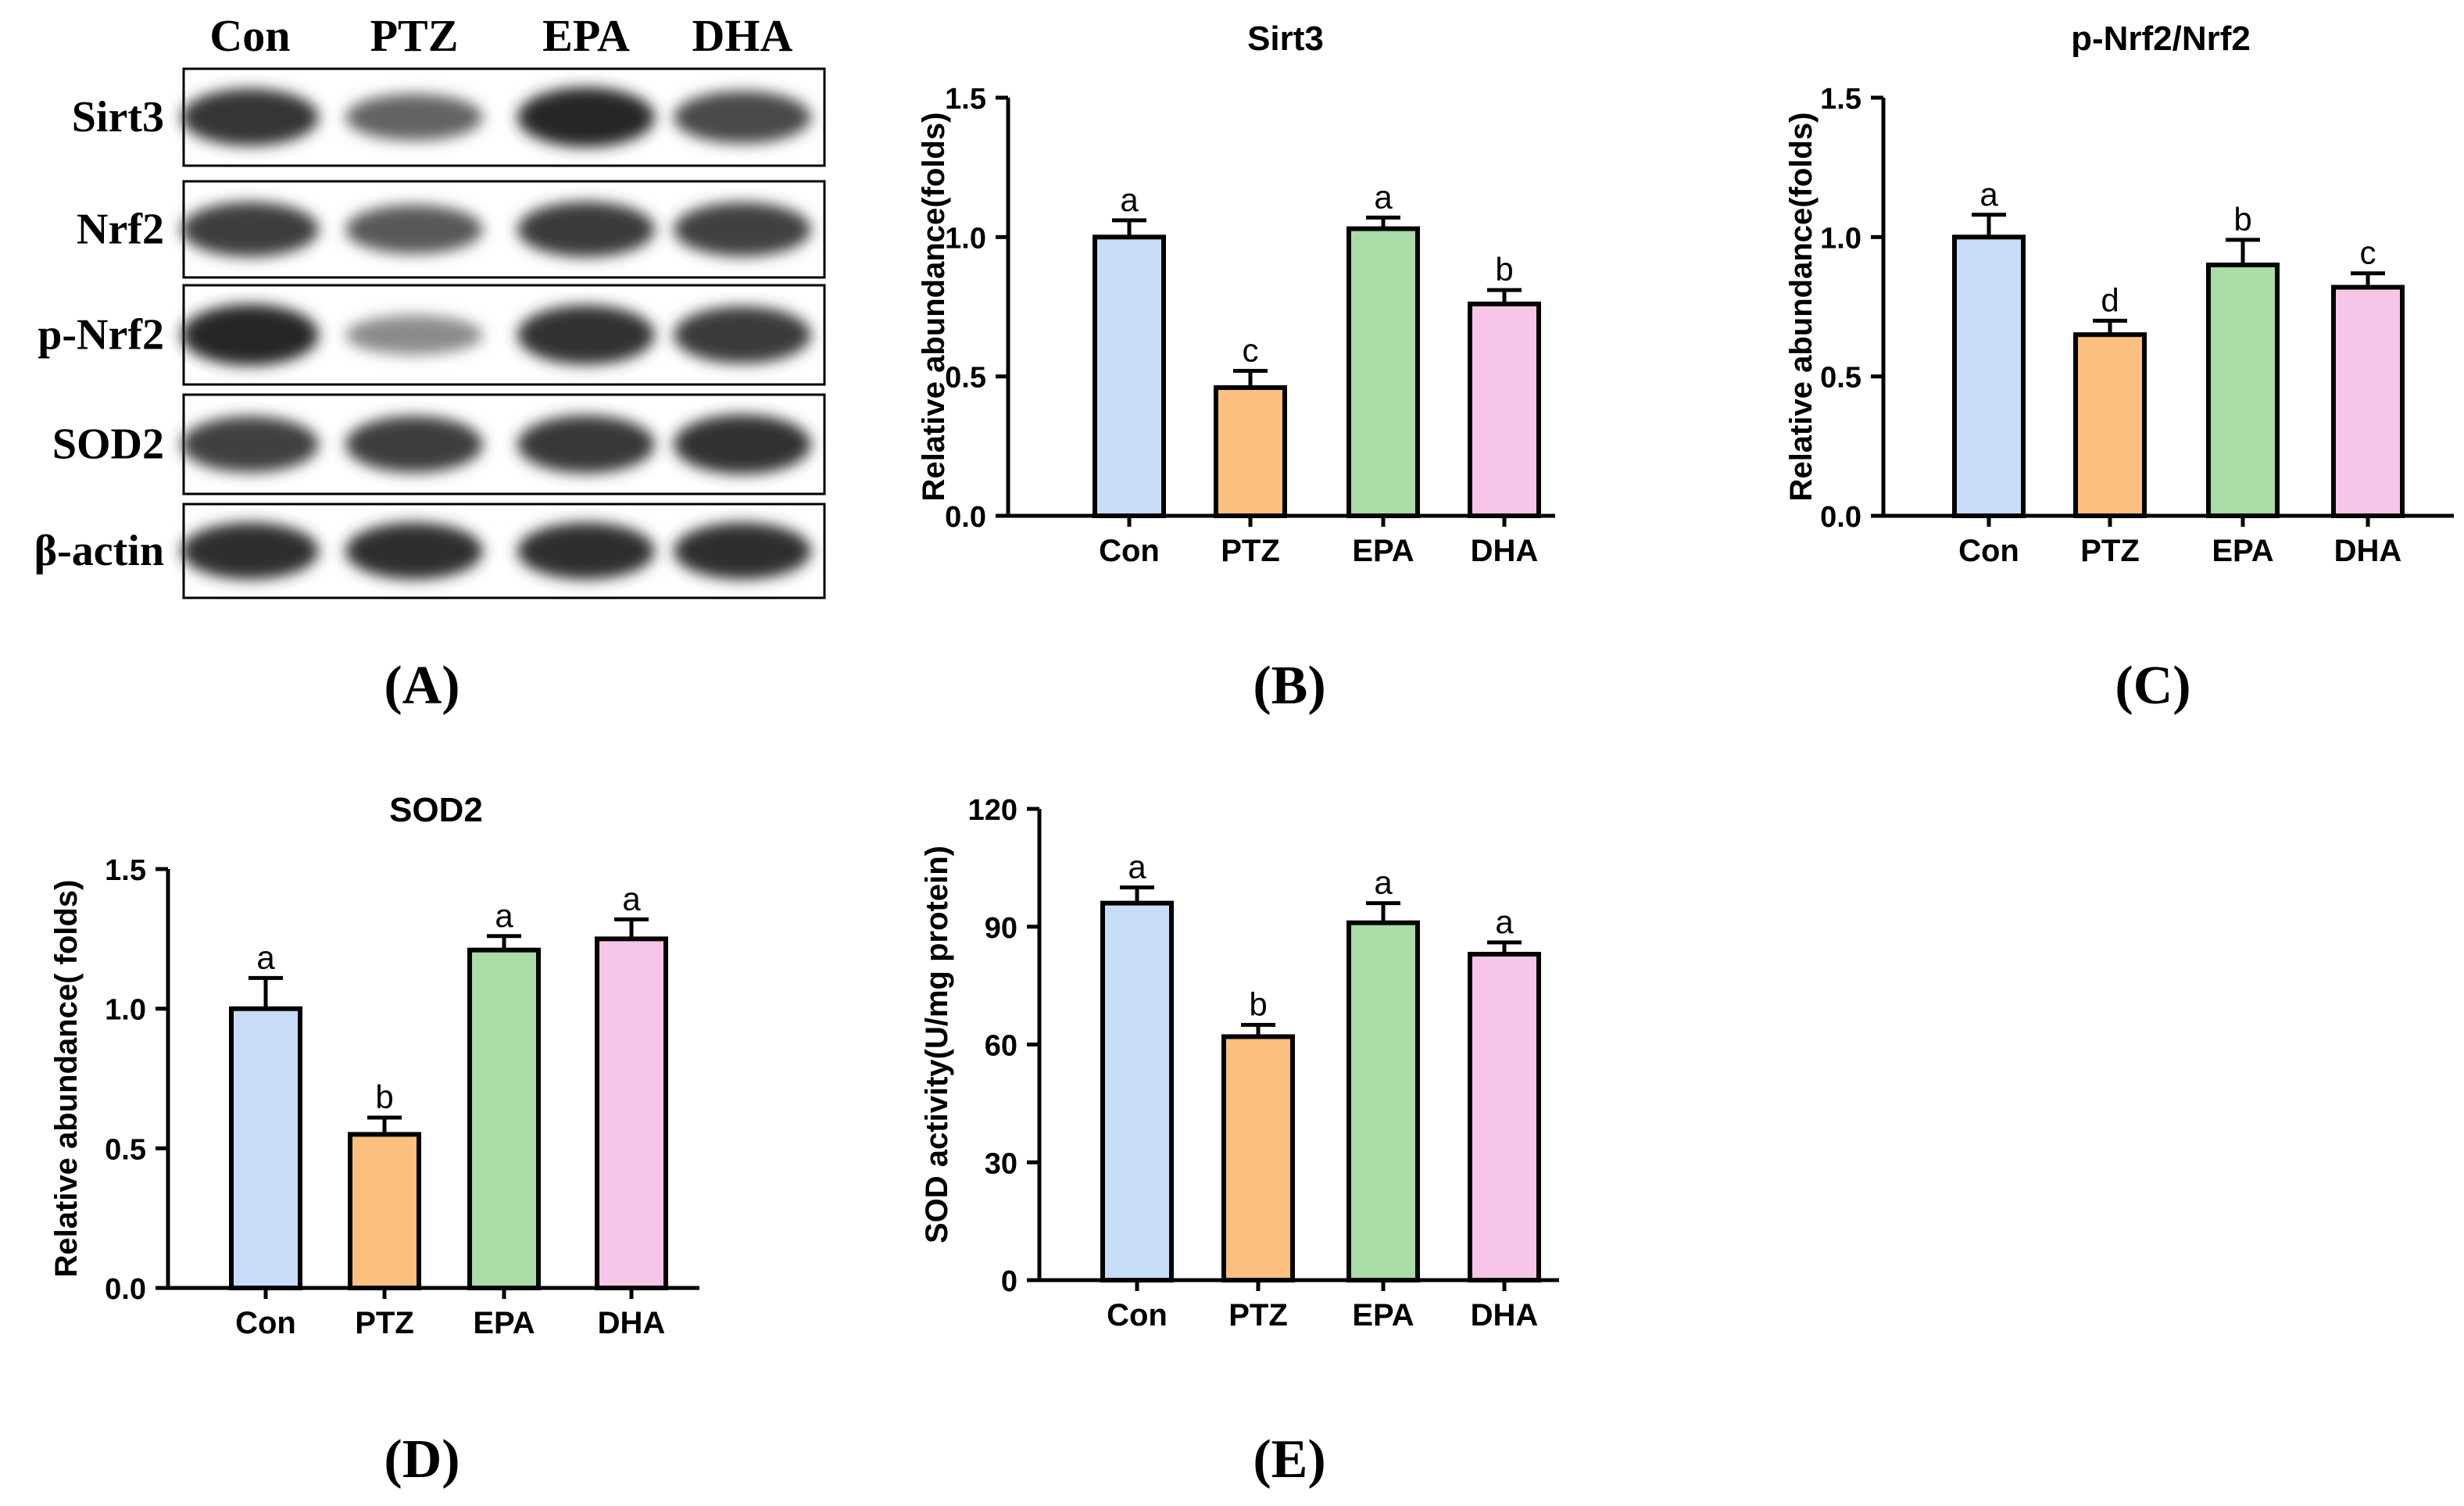  Describe the element at coordinates (1251, 350) in the screenshot. I see `significance-letter-ptz: c` at that location.